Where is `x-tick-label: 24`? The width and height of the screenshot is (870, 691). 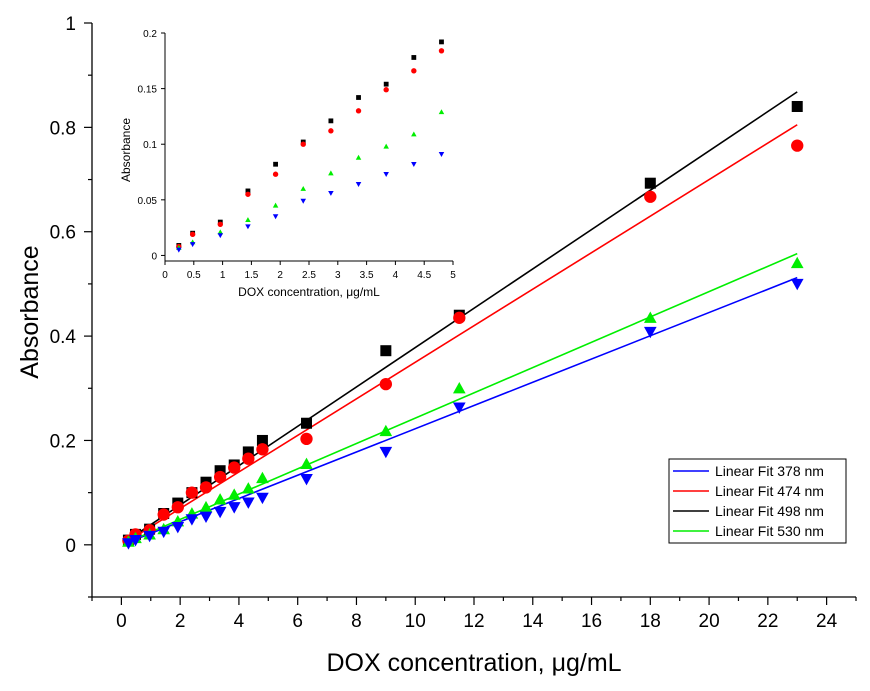
x-tick-label: 24 is located at coordinates (827, 621).